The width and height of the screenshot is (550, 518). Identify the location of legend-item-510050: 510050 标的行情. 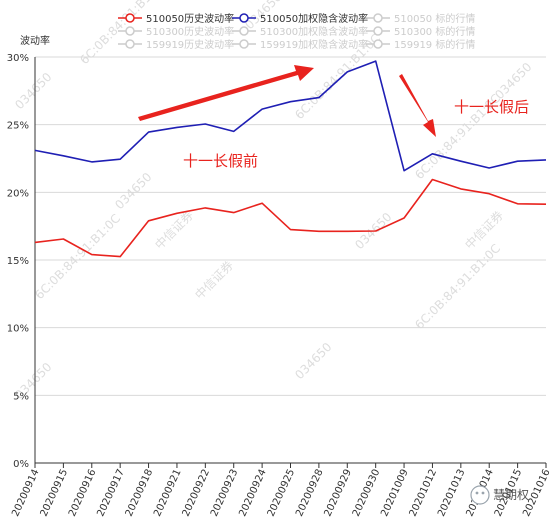
(420, 18).